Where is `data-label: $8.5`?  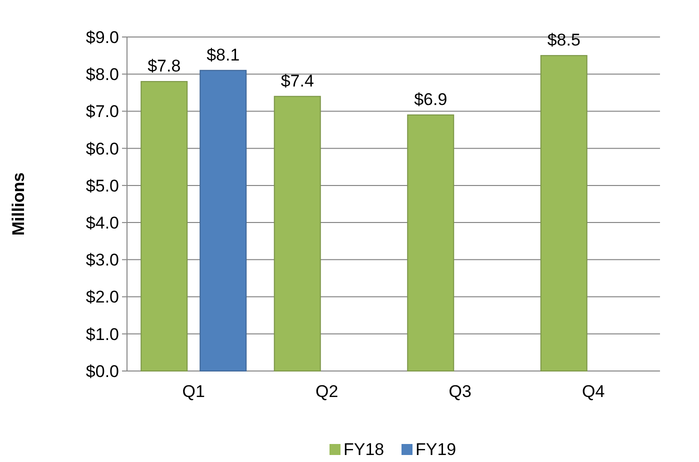 data-label: $8.5 is located at coordinates (563, 40).